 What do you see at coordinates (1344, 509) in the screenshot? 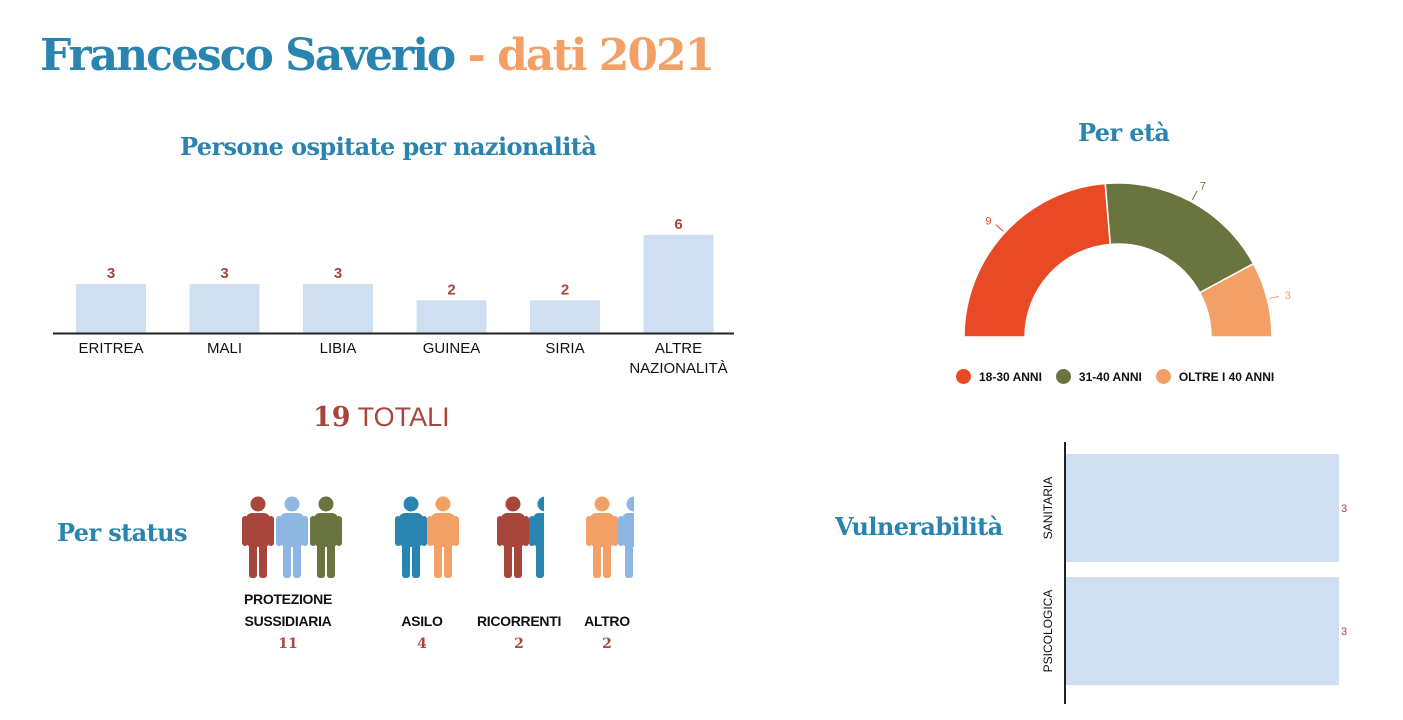
I see `vulnerability-value-label-0: 3` at bounding box center [1344, 509].